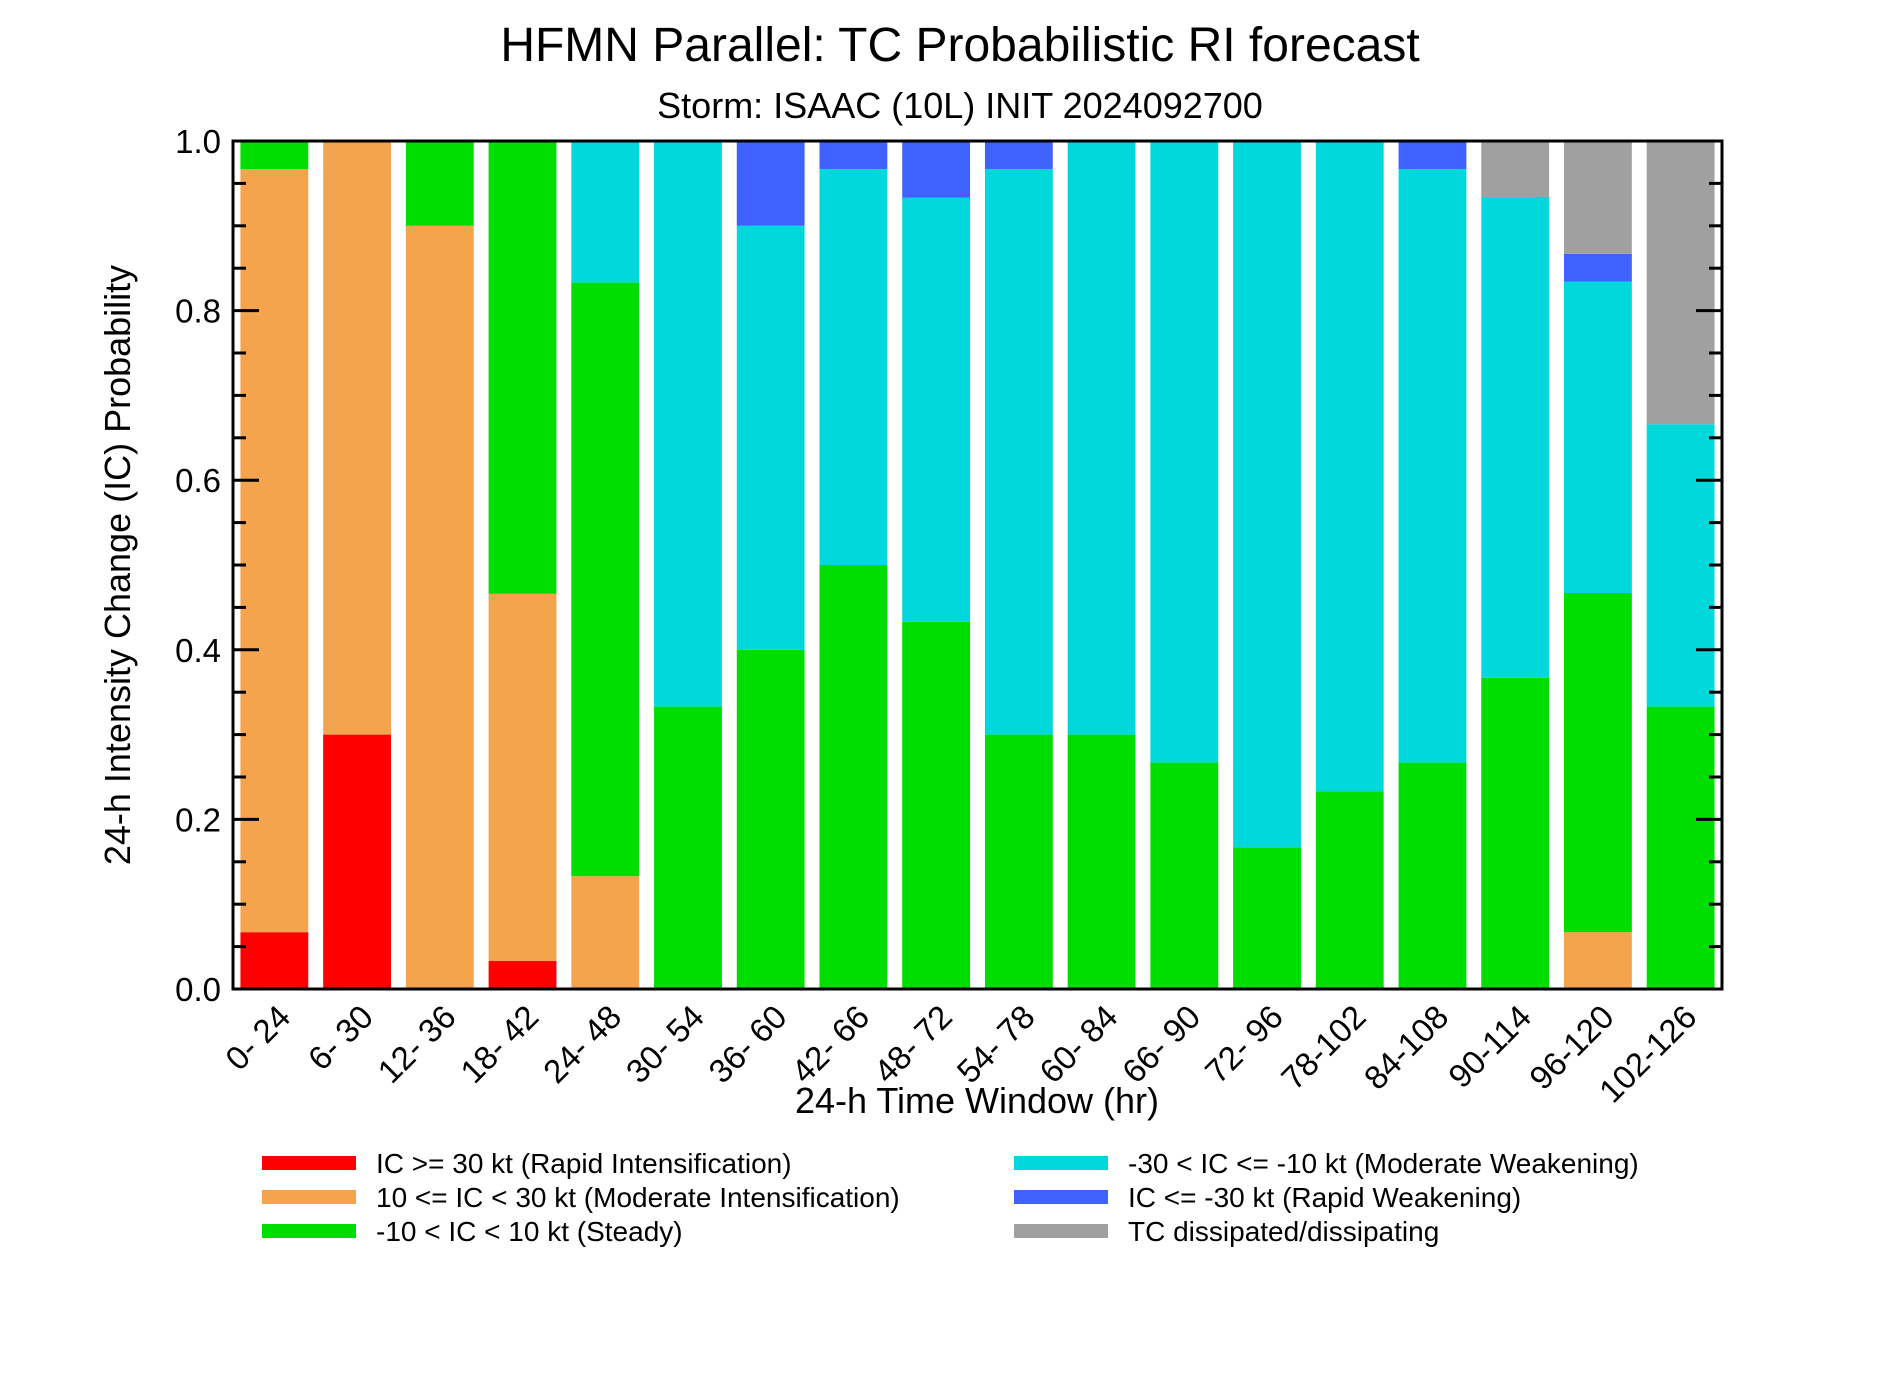 Image resolution: width=1900 pixels, height=1400 pixels. Describe the element at coordinates (1489, 1046) in the screenshot. I see `x-tick-label: 90-114` at that location.